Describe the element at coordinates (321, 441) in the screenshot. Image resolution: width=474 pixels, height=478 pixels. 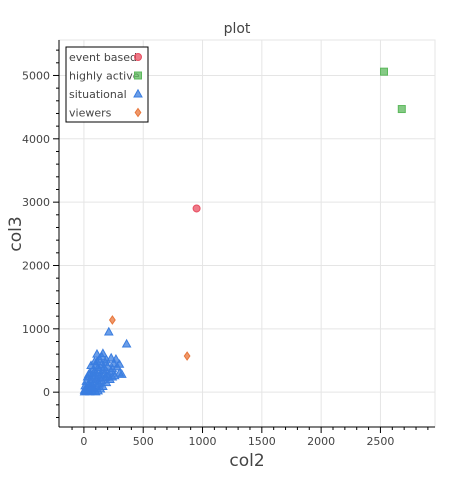
I see `x-tick-label: 2000` at that location.